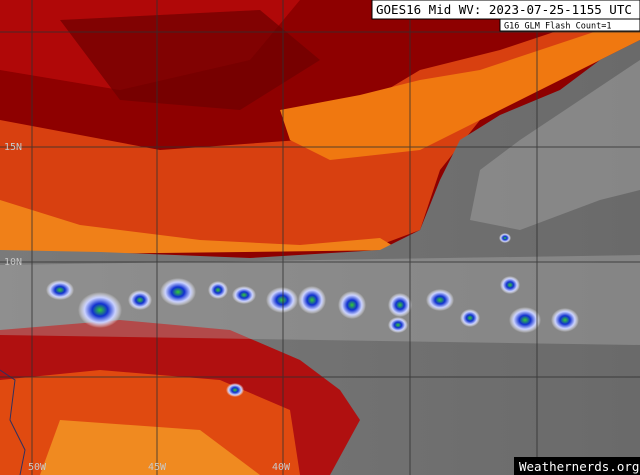 Image resolution: width=640 pixels, height=475 pixels. What do you see at coordinates (157, 467) in the screenshot?
I see `longitude-label: 45W` at bounding box center [157, 467].